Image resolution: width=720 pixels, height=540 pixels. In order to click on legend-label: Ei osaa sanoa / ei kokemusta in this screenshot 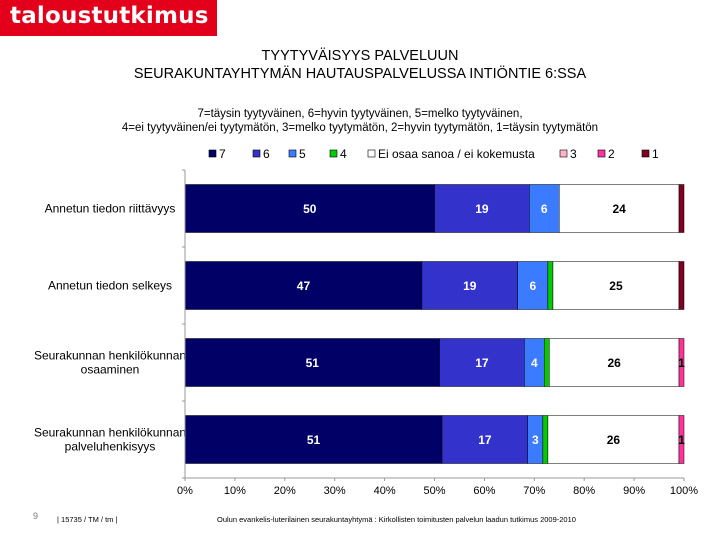, I will do `click(456, 154)`.